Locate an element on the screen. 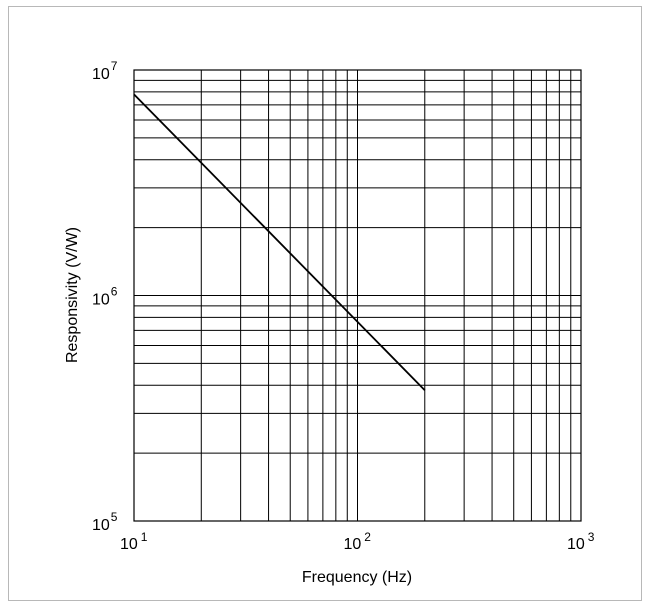  y-tick-label: 10⁵ is located at coordinates (105, 522).